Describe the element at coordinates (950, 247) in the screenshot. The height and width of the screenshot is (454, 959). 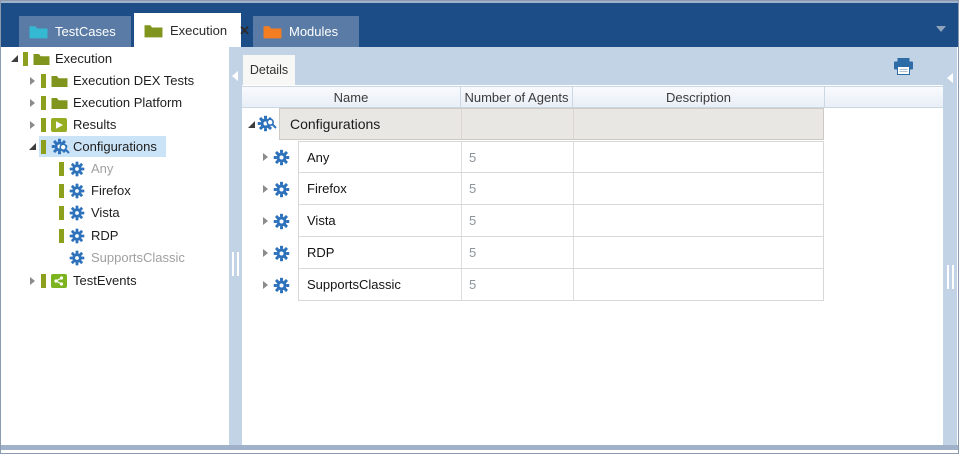
I see `right-panel-splitter` at that location.